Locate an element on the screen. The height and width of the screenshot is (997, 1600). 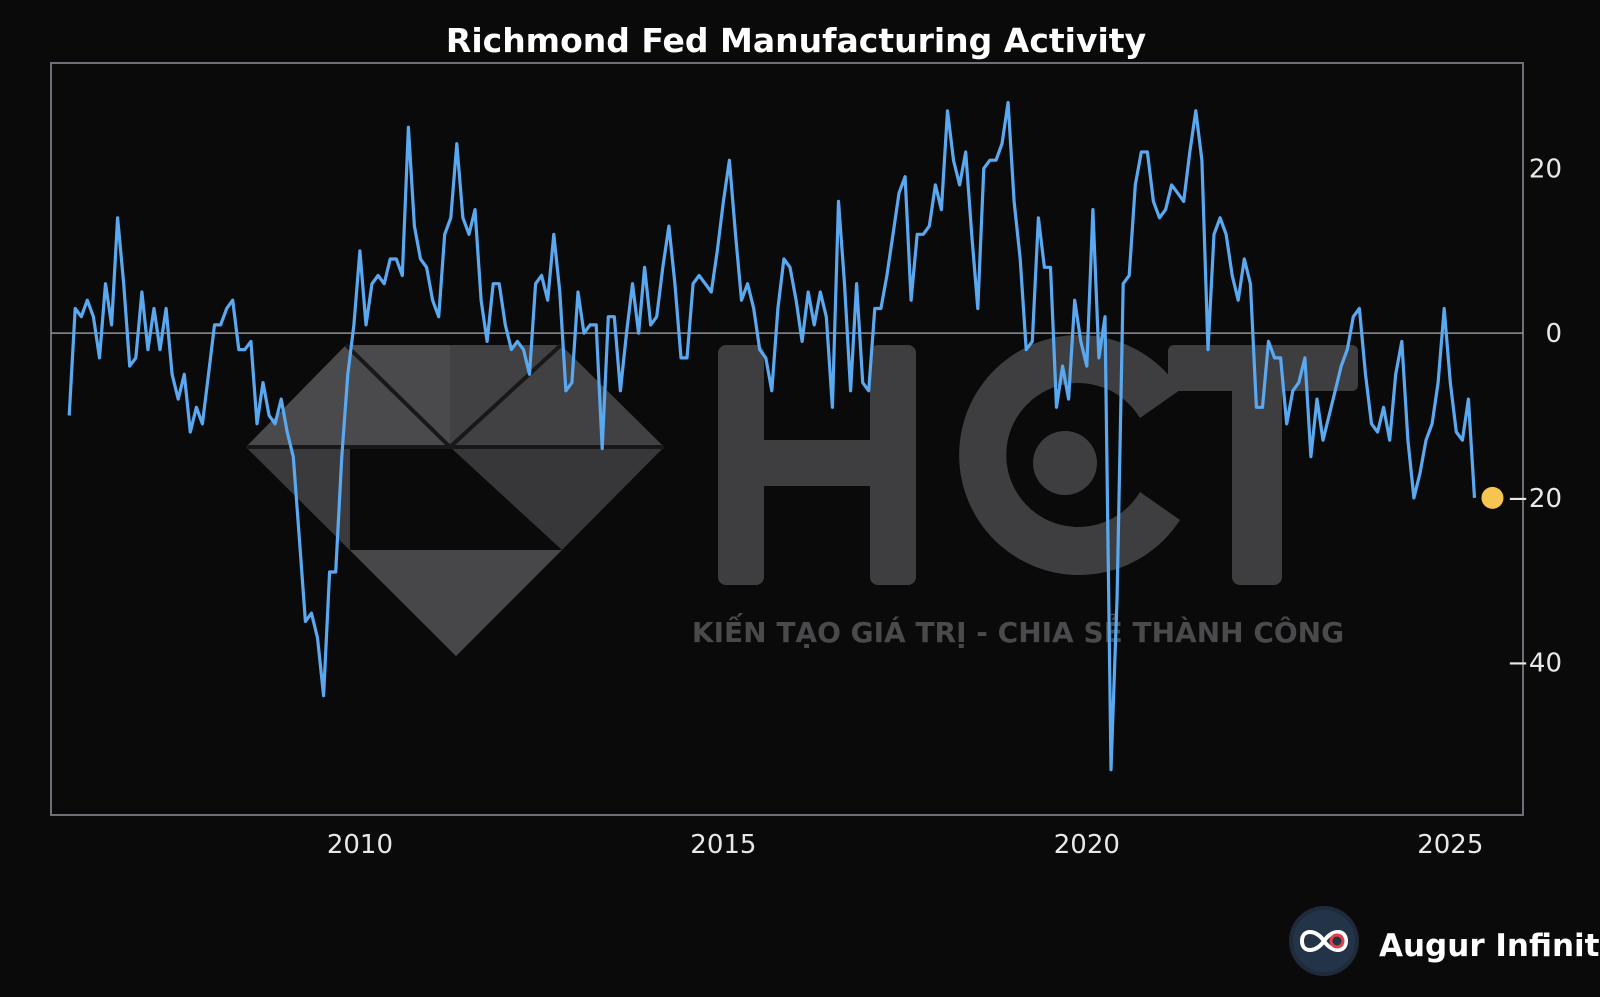
infinity-logo-icon is located at coordinates (1324, 941).